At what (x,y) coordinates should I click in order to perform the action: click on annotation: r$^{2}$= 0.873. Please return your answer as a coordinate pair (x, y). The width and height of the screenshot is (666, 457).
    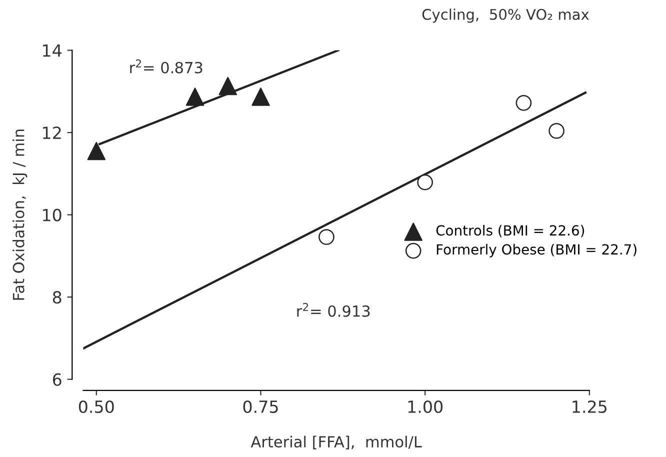
    Looking at the image, I should click on (166, 66).